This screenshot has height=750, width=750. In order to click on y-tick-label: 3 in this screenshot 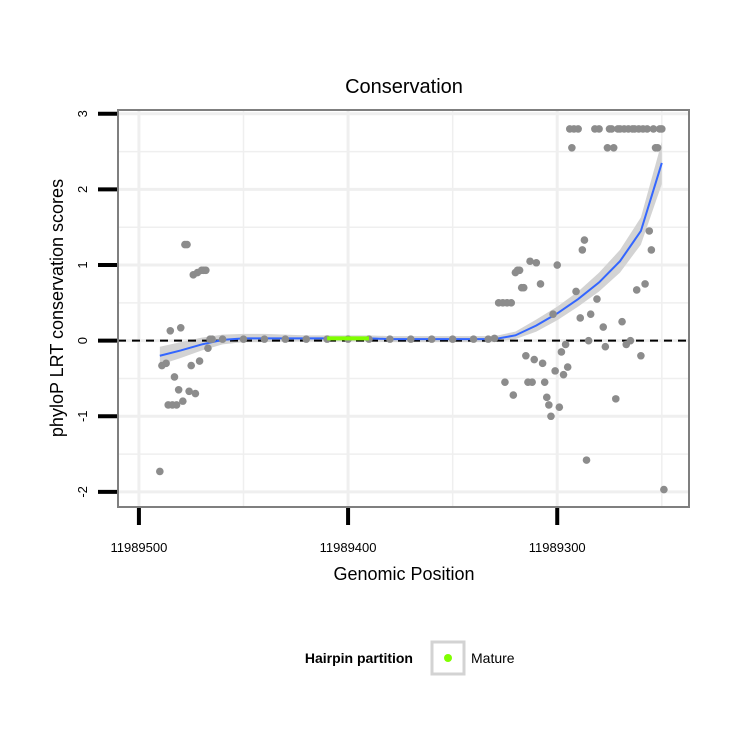, I will do `click(82, 113)`.